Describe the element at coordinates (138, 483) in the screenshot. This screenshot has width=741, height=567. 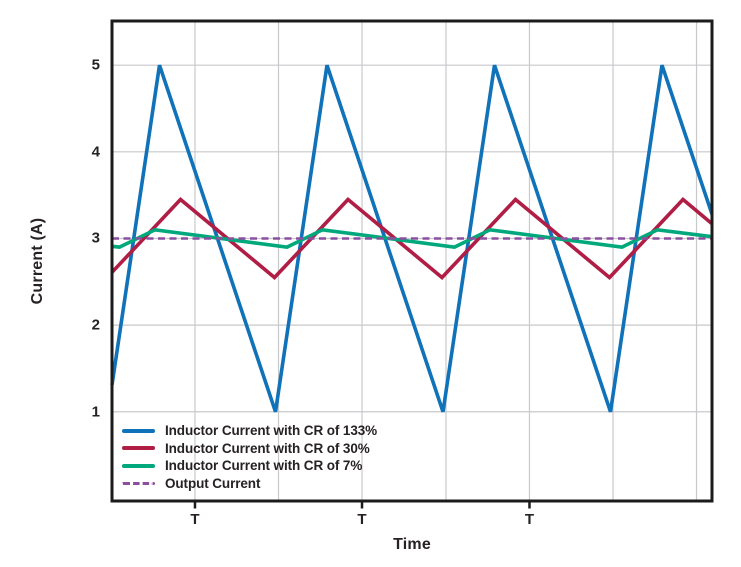
I see `legend-swatch-dashed-line` at that location.